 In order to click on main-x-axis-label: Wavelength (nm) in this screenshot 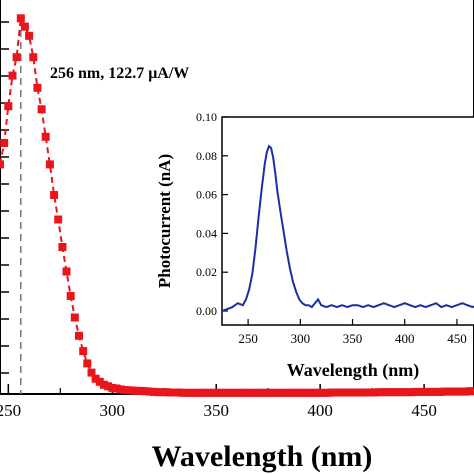, I will do `click(262, 456)`.